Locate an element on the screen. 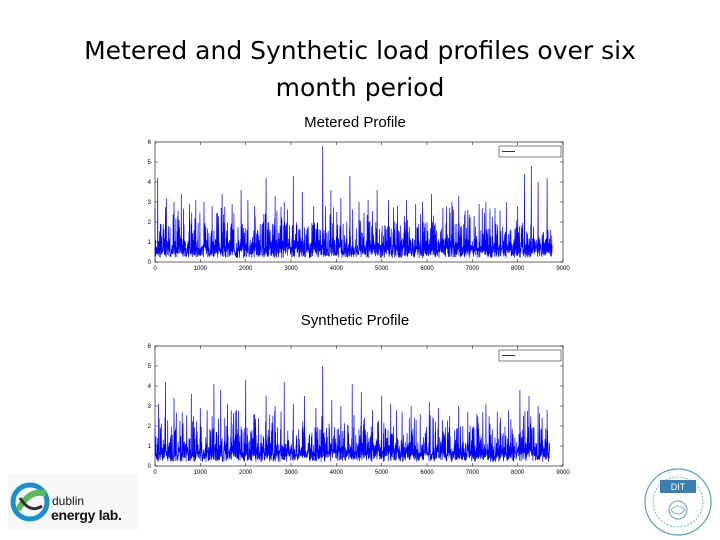 The image size is (720, 540). logo-text-dublin: dublin is located at coordinates (68, 501).